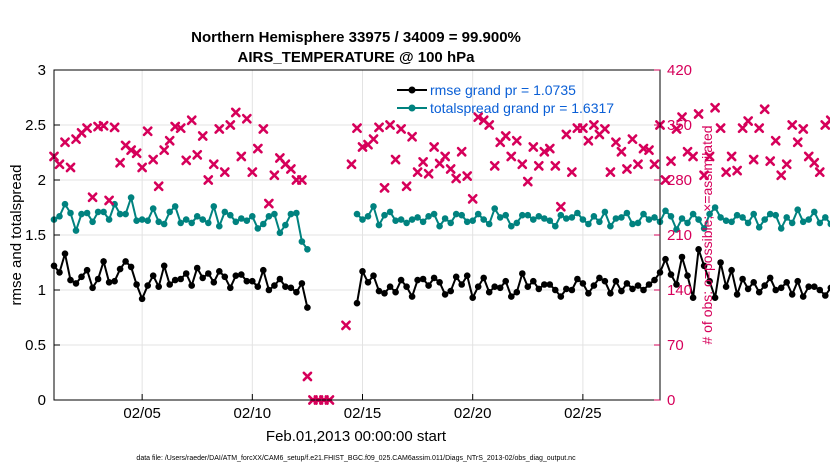  Describe the element at coordinates (671, 400) in the screenshot. I see `right-y-tick-label: 0` at that location.